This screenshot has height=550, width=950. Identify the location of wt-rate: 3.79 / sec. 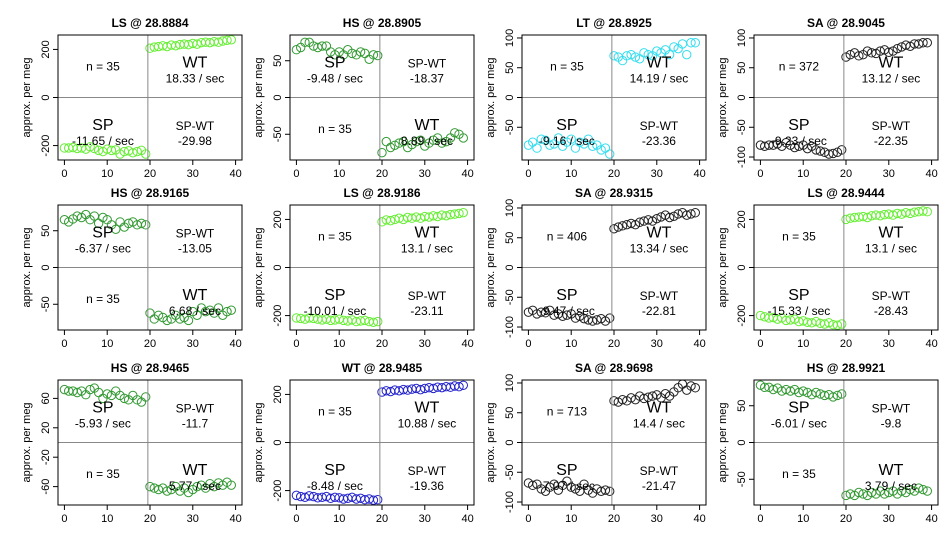
(891, 486).